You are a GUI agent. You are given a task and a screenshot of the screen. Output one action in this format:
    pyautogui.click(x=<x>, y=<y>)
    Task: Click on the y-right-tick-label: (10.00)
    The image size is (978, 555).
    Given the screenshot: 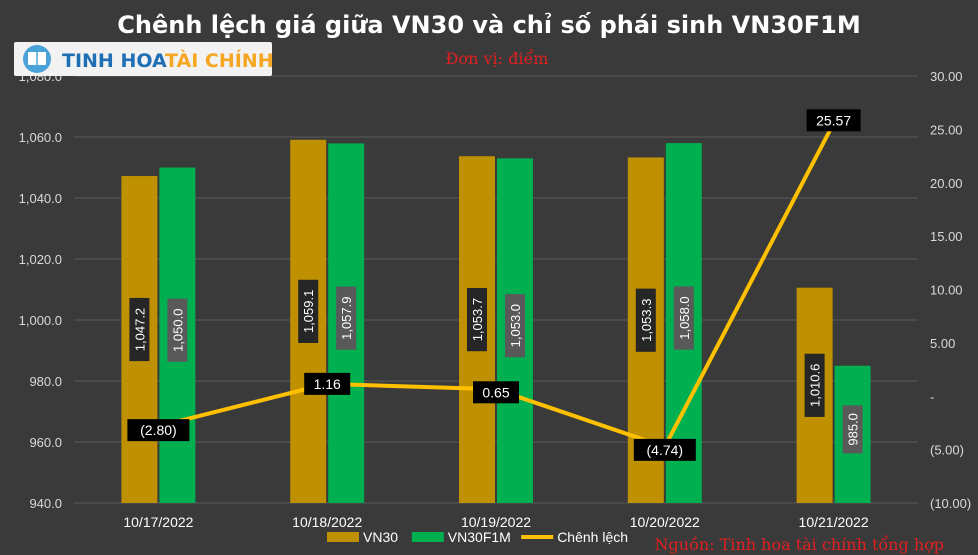 What is the action you would take?
    pyautogui.click(x=950, y=503)
    